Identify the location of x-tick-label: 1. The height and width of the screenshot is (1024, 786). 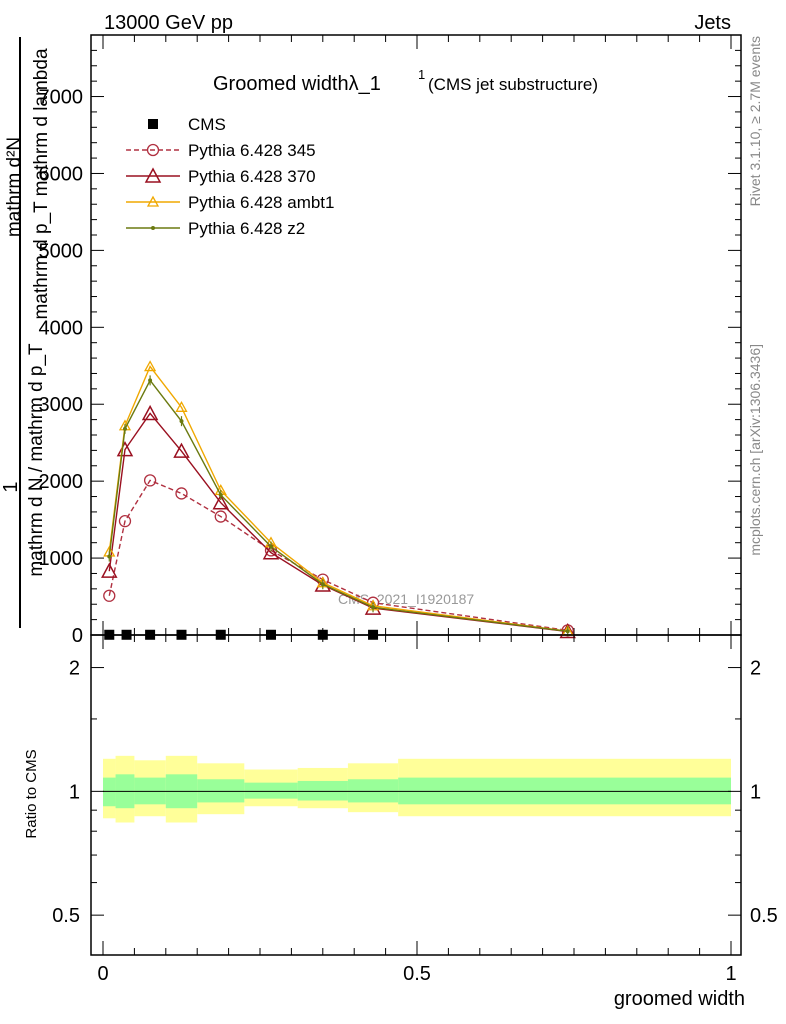
(730, 974).